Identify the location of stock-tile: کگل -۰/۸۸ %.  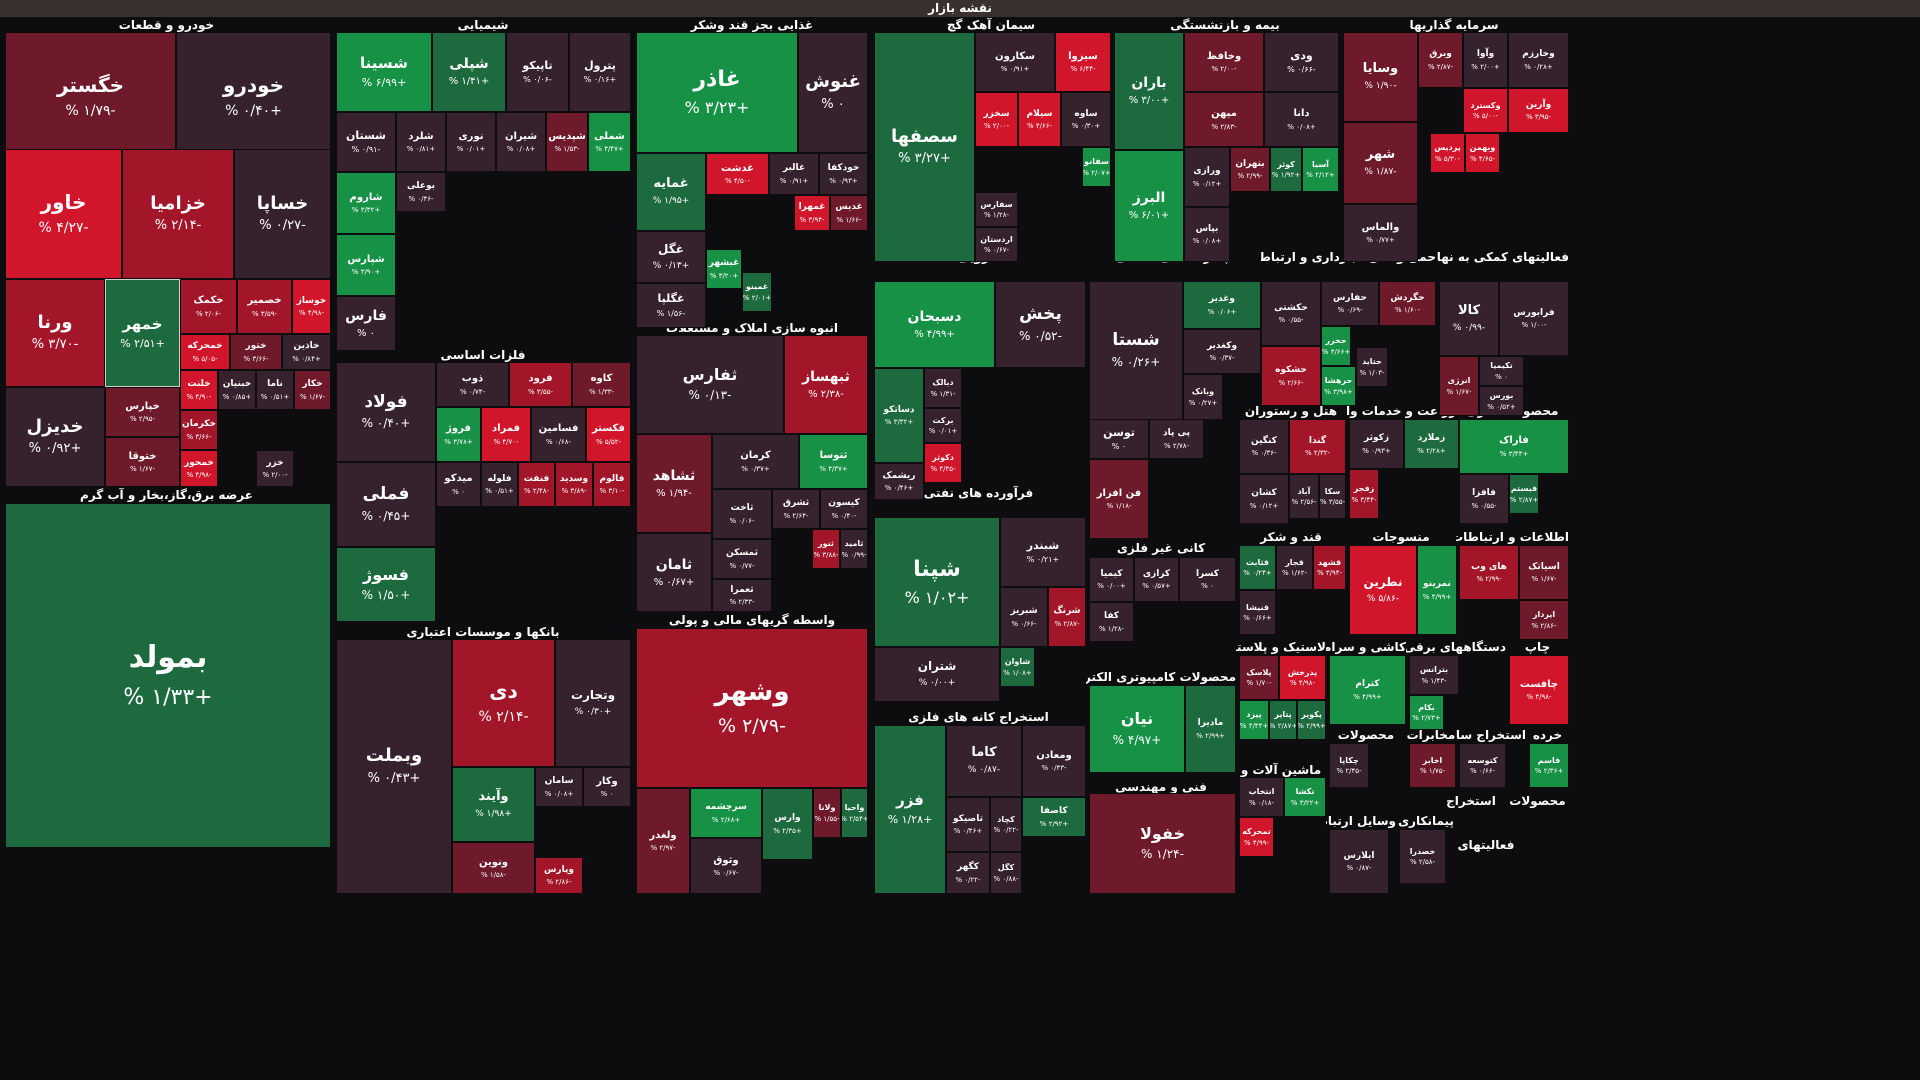
(1006, 873).